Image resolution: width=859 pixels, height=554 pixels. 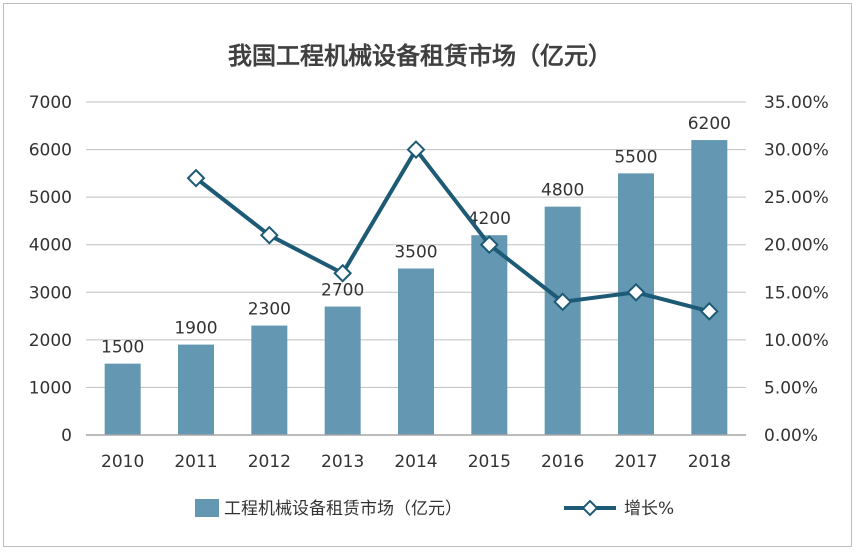 What do you see at coordinates (489, 219) in the screenshot?
I see `bar-data-label: 4200` at bounding box center [489, 219].